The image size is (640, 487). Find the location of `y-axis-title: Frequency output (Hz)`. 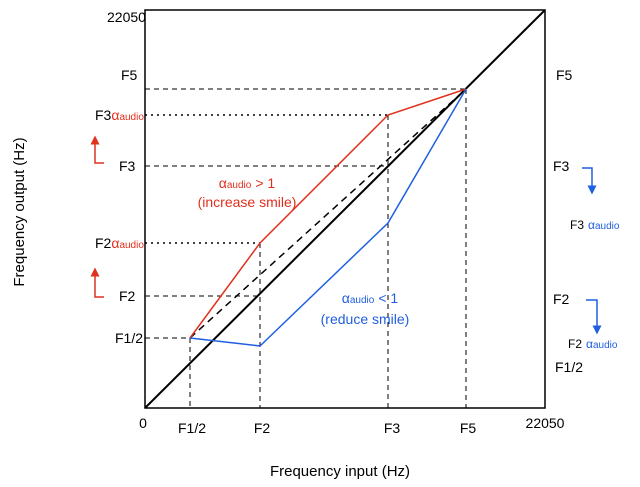

y-axis-title: Frequency output (Hz) is located at coordinates (19, 211).